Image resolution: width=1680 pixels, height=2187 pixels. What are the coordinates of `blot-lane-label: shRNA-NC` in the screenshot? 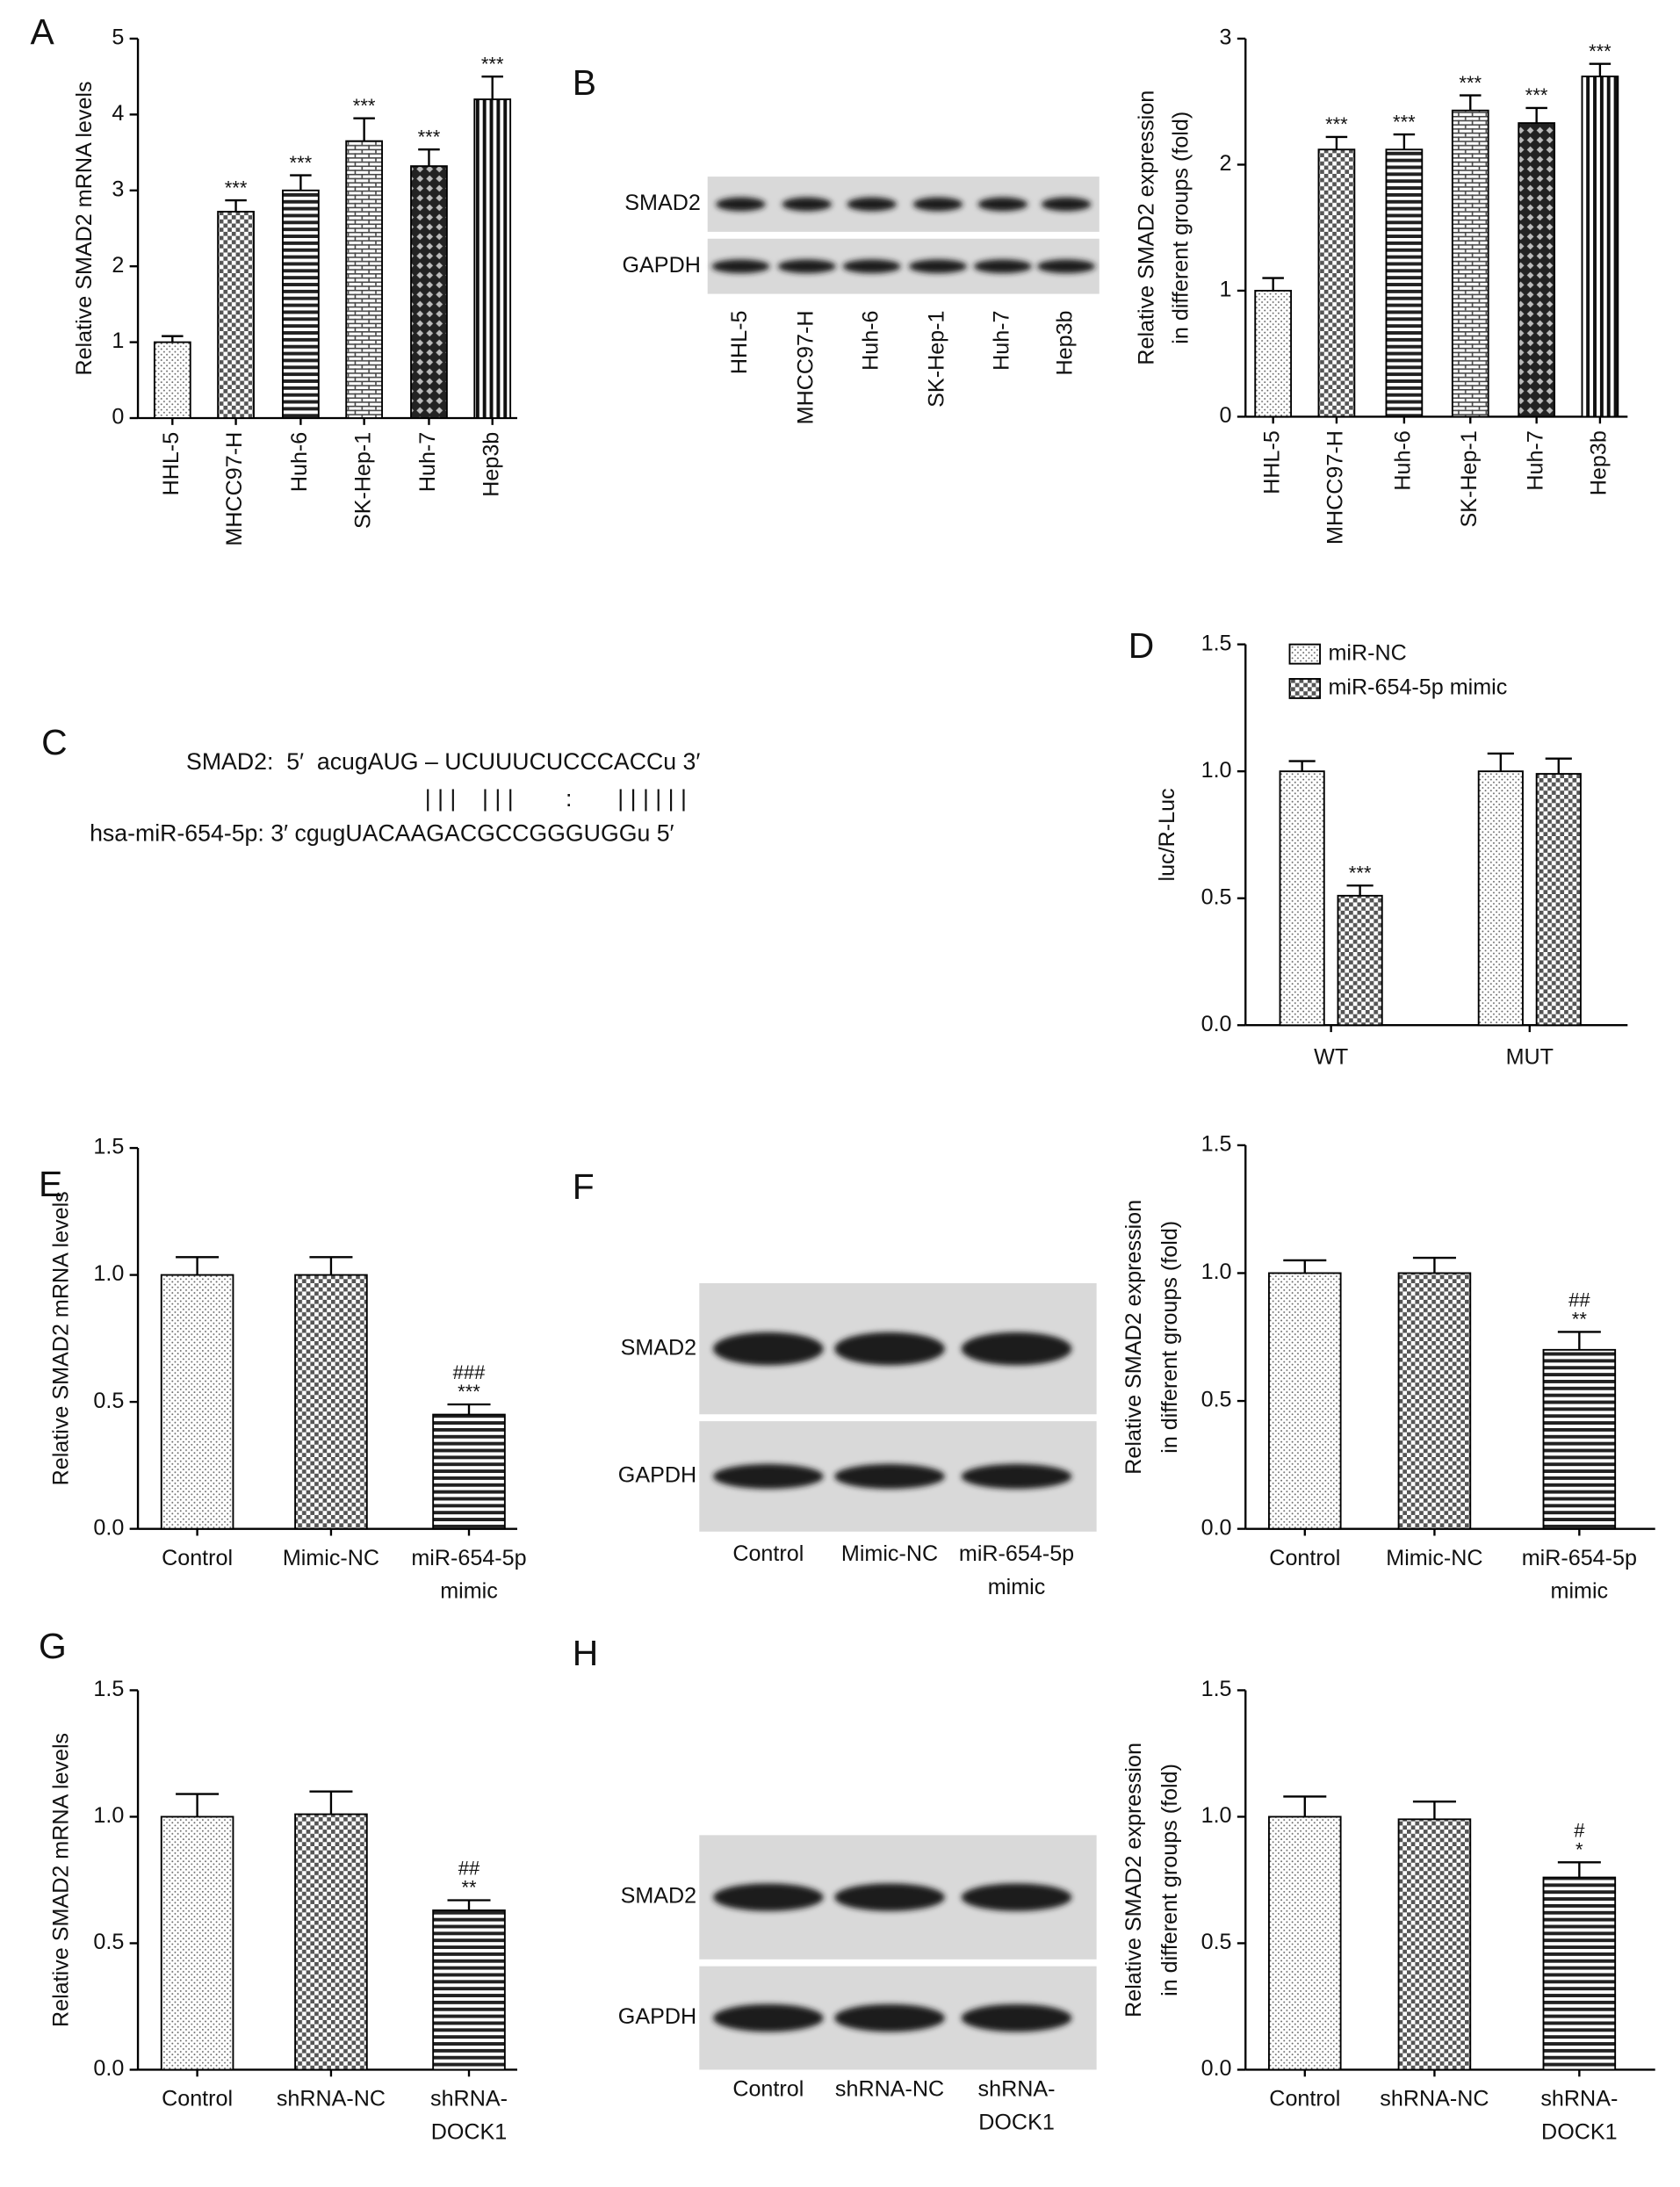 It's located at (889, 2090).